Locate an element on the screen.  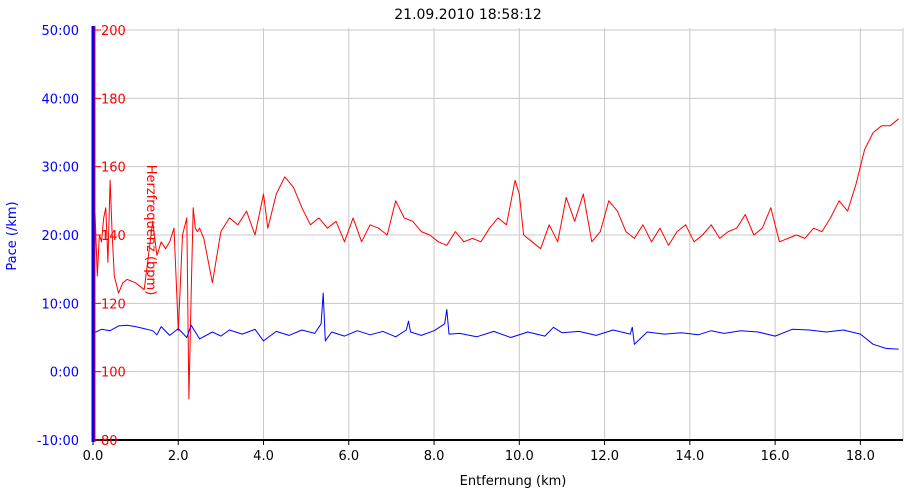
pace-tick-label: 10:00 is located at coordinates (60, 304).